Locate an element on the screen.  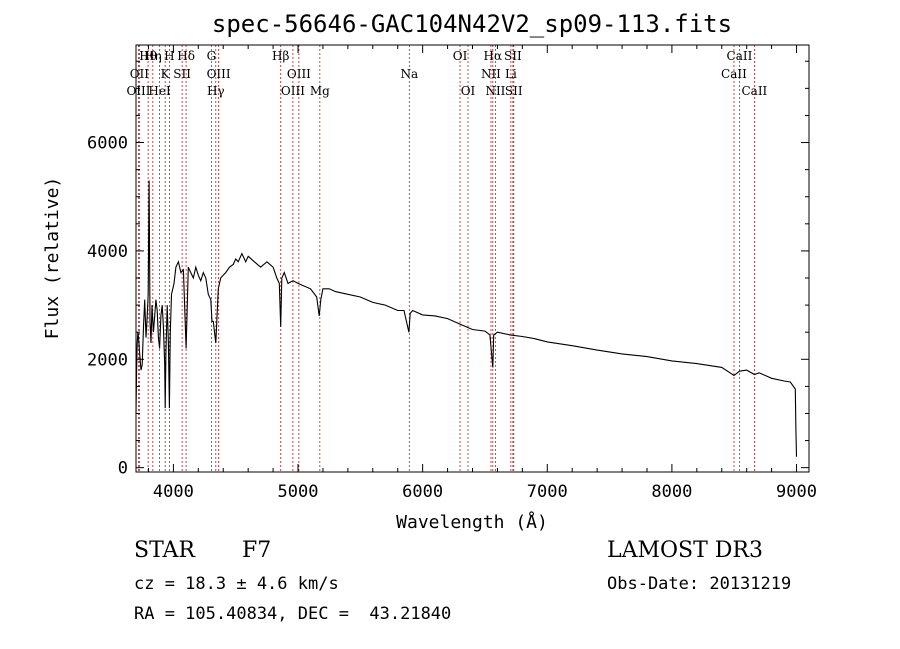
survey-name: LAMOST DR3 is located at coordinates (685, 550).